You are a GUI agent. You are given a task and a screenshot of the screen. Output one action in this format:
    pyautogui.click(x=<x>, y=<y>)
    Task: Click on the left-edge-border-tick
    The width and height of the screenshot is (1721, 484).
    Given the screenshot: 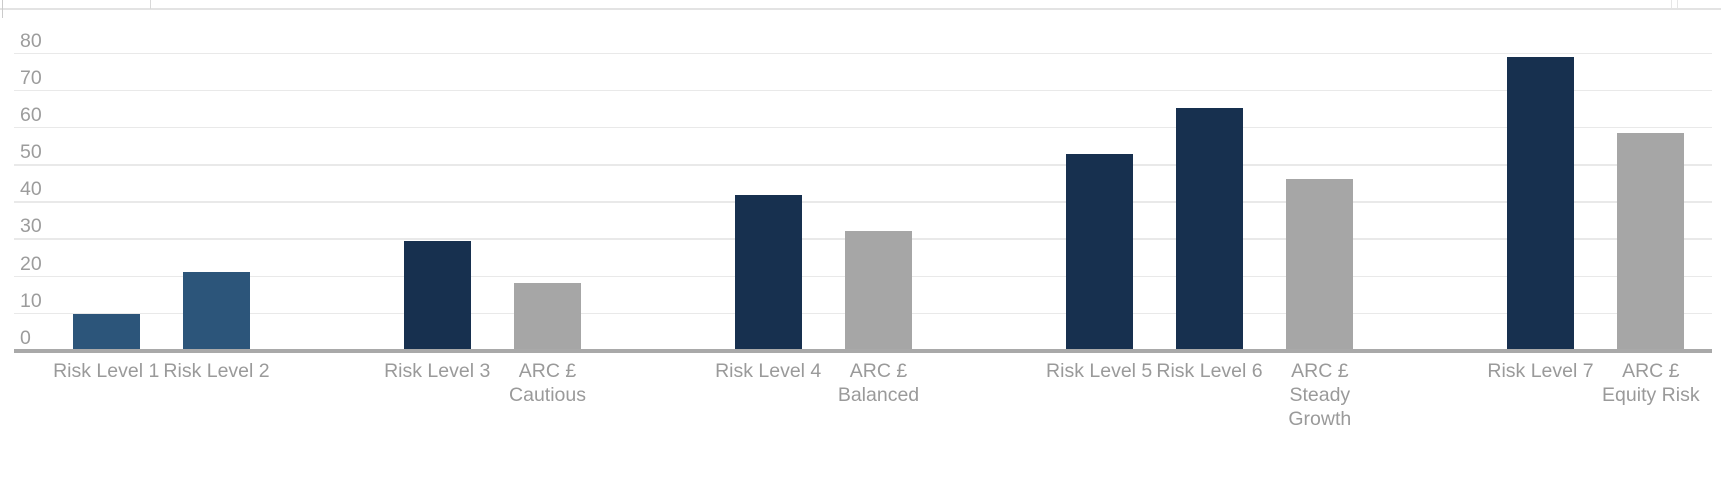 What is the action you would take?
    pyautogui.click(x=2, y=9)
    